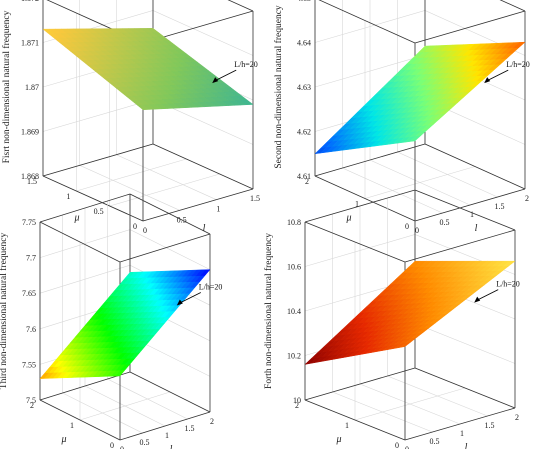  What do you see at coordinates (294, 311) in the screenshot?
I see `z-tick-label: 10.4` at bounding box center [294, 311].